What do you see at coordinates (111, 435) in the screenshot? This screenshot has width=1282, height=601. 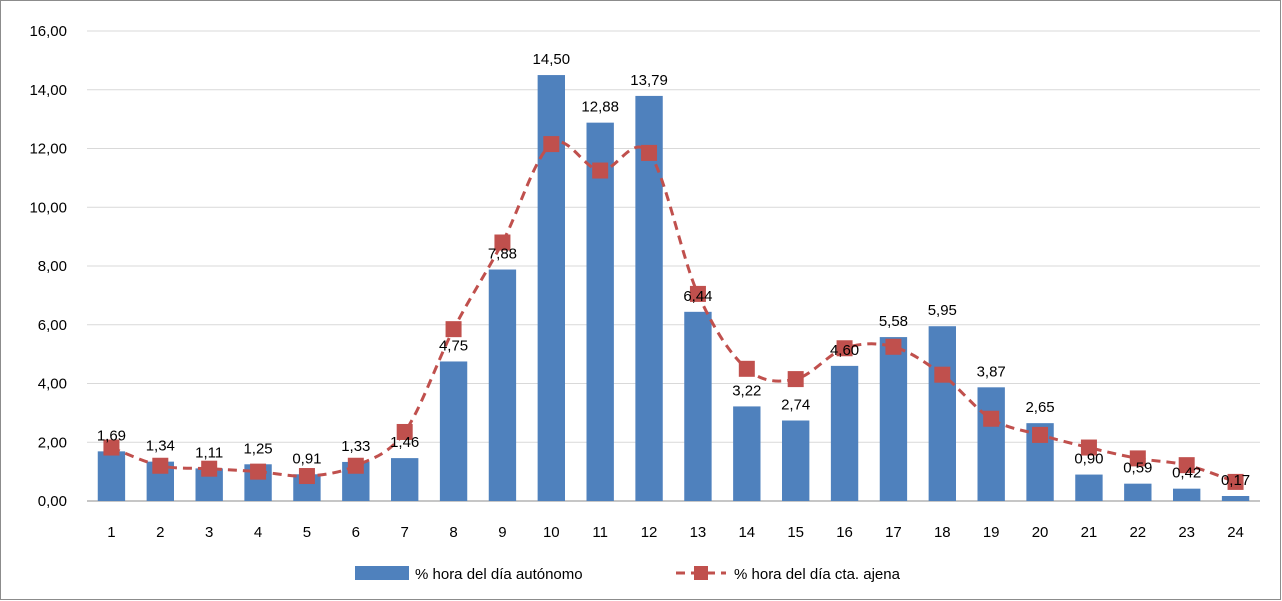 I see `bar-data-label: 1,69` at bounding box center [111, 435].